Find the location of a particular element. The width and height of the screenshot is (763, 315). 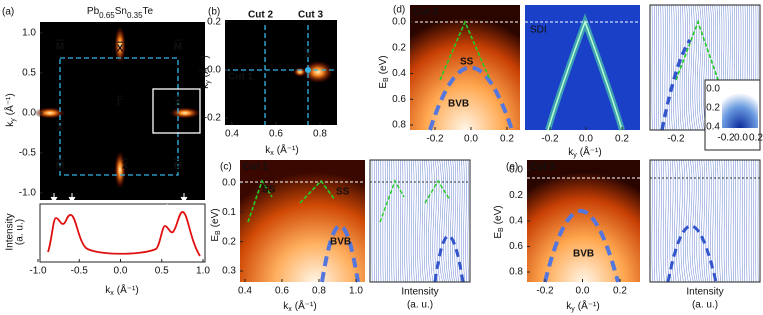

y-tick-label: 0.1 is located at coordinates (229, 212).